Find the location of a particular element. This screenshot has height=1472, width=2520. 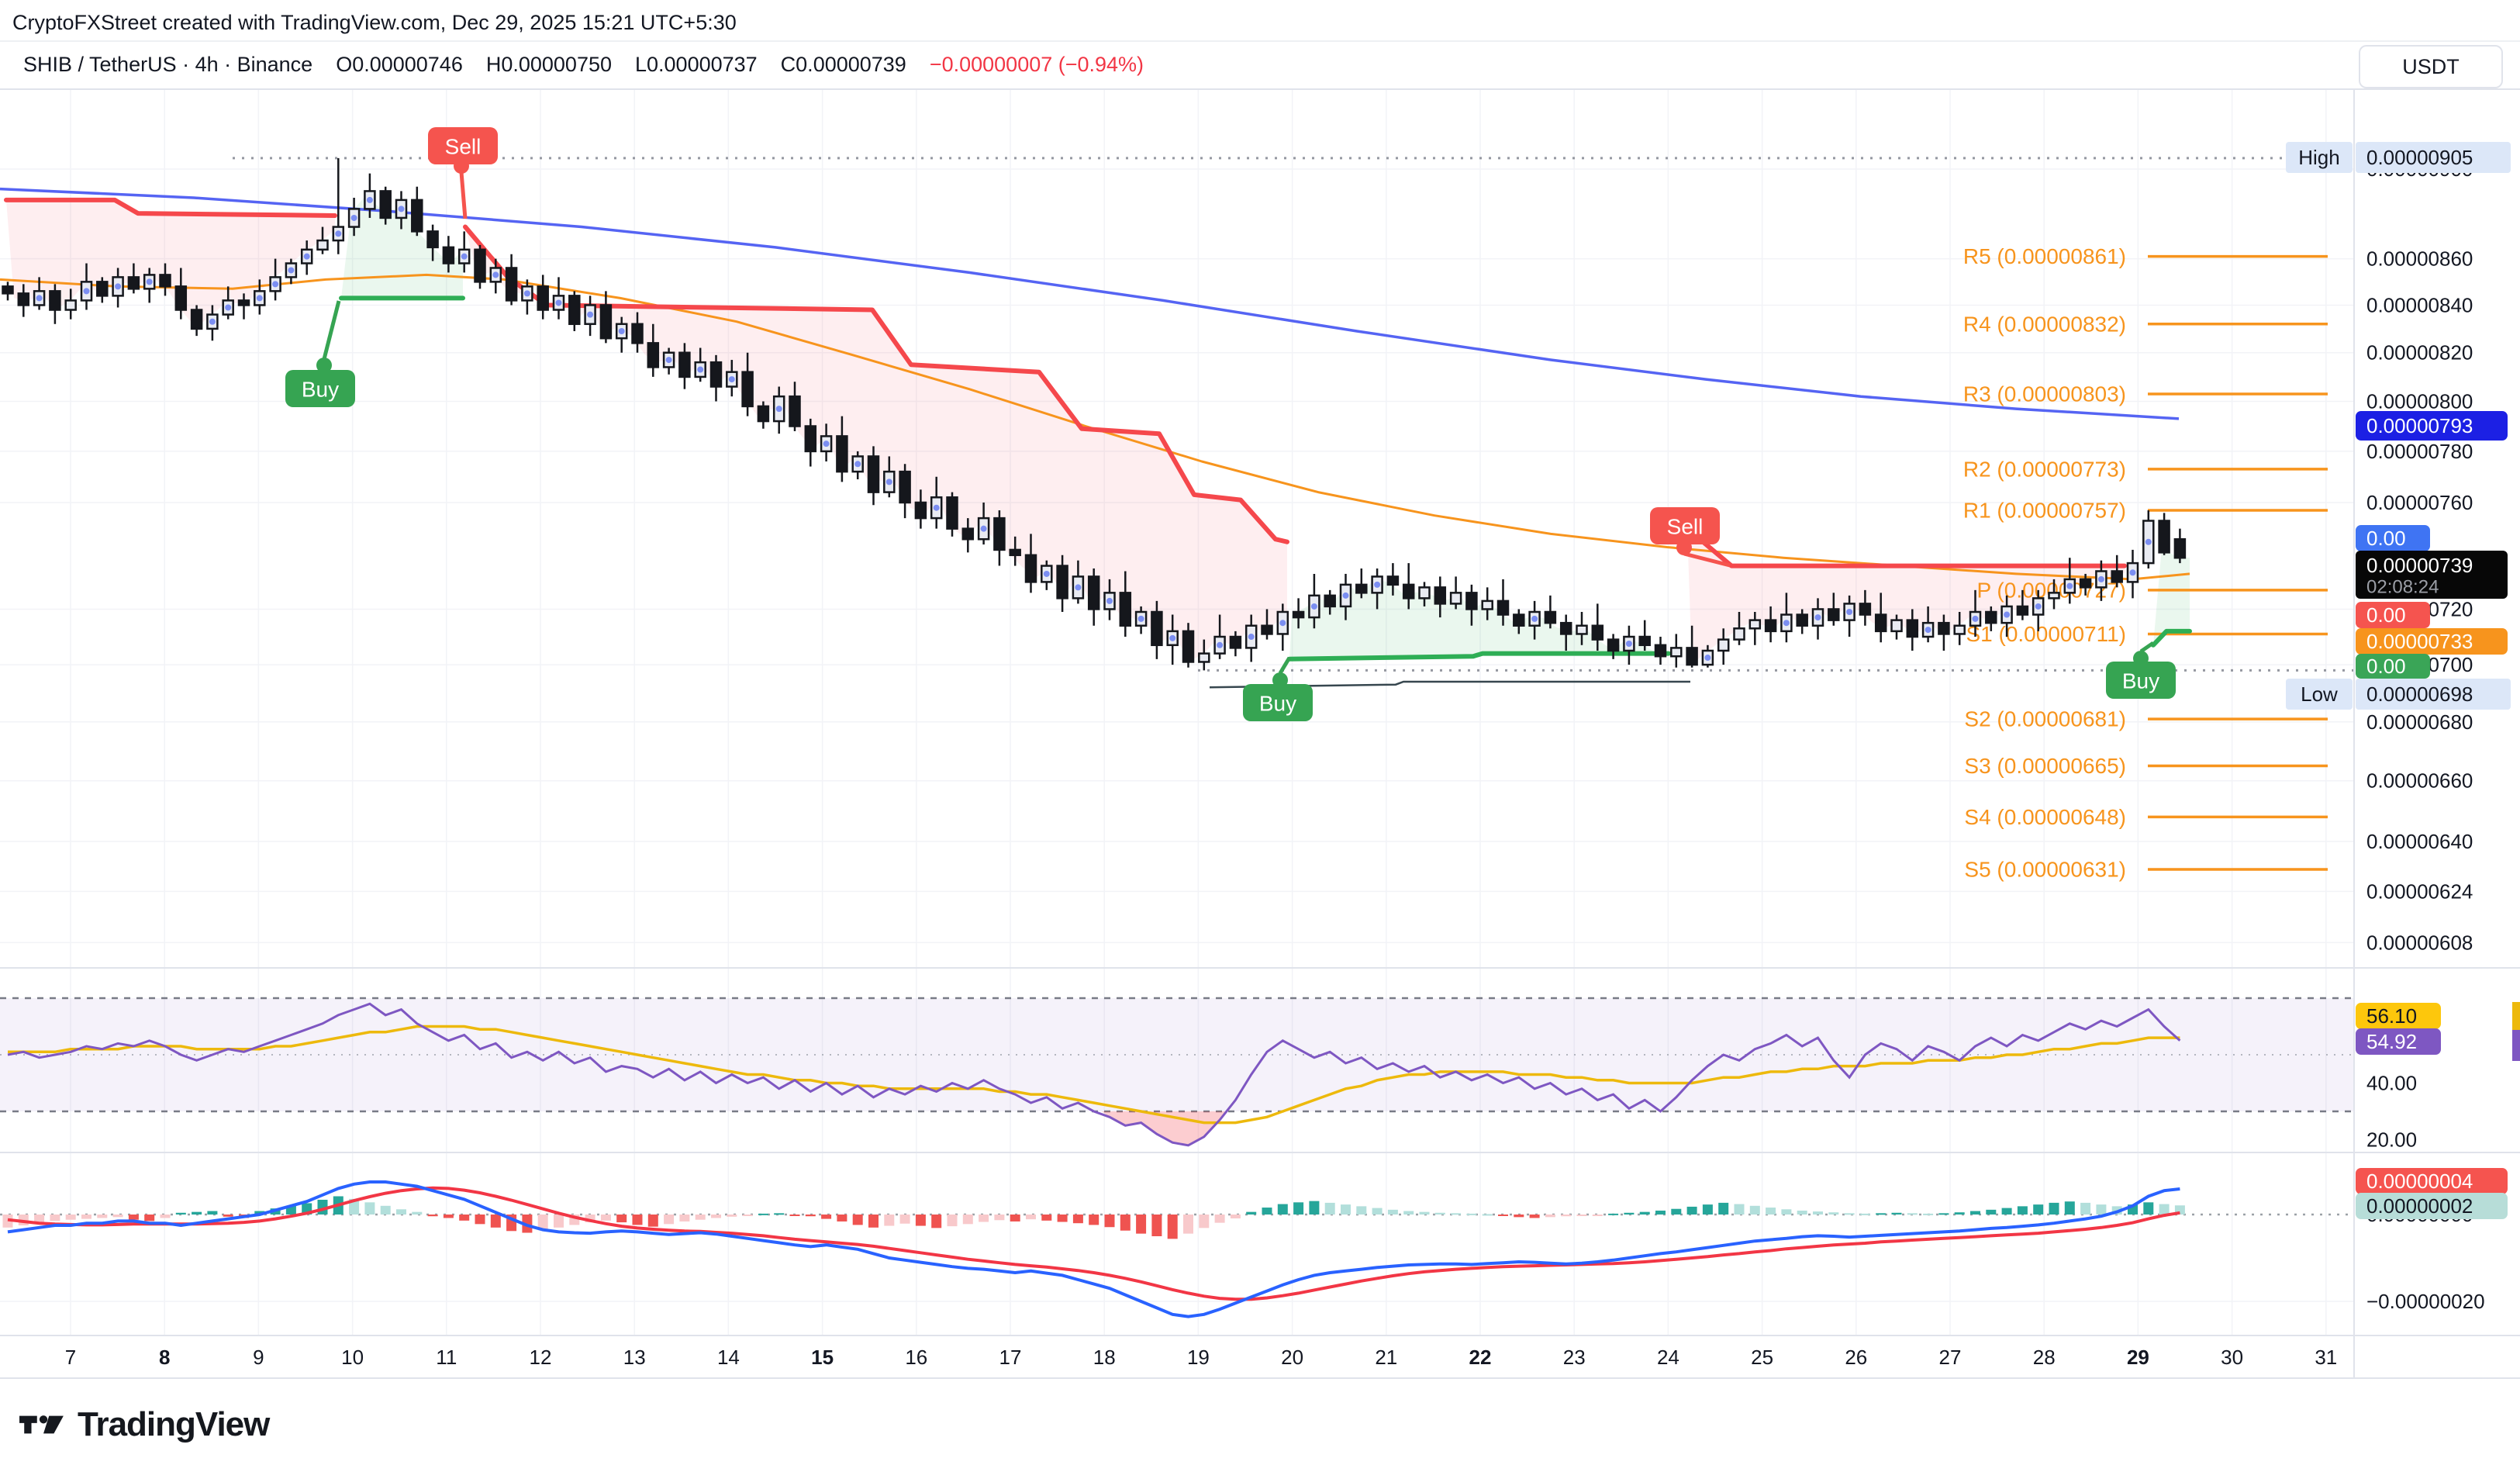

svg-text: 16 is located at coordinates (916, 1357).